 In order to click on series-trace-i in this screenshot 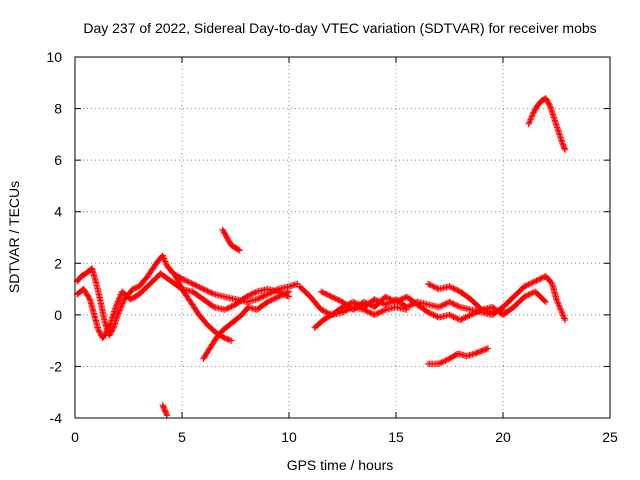, I will do `click(360, 317)`.